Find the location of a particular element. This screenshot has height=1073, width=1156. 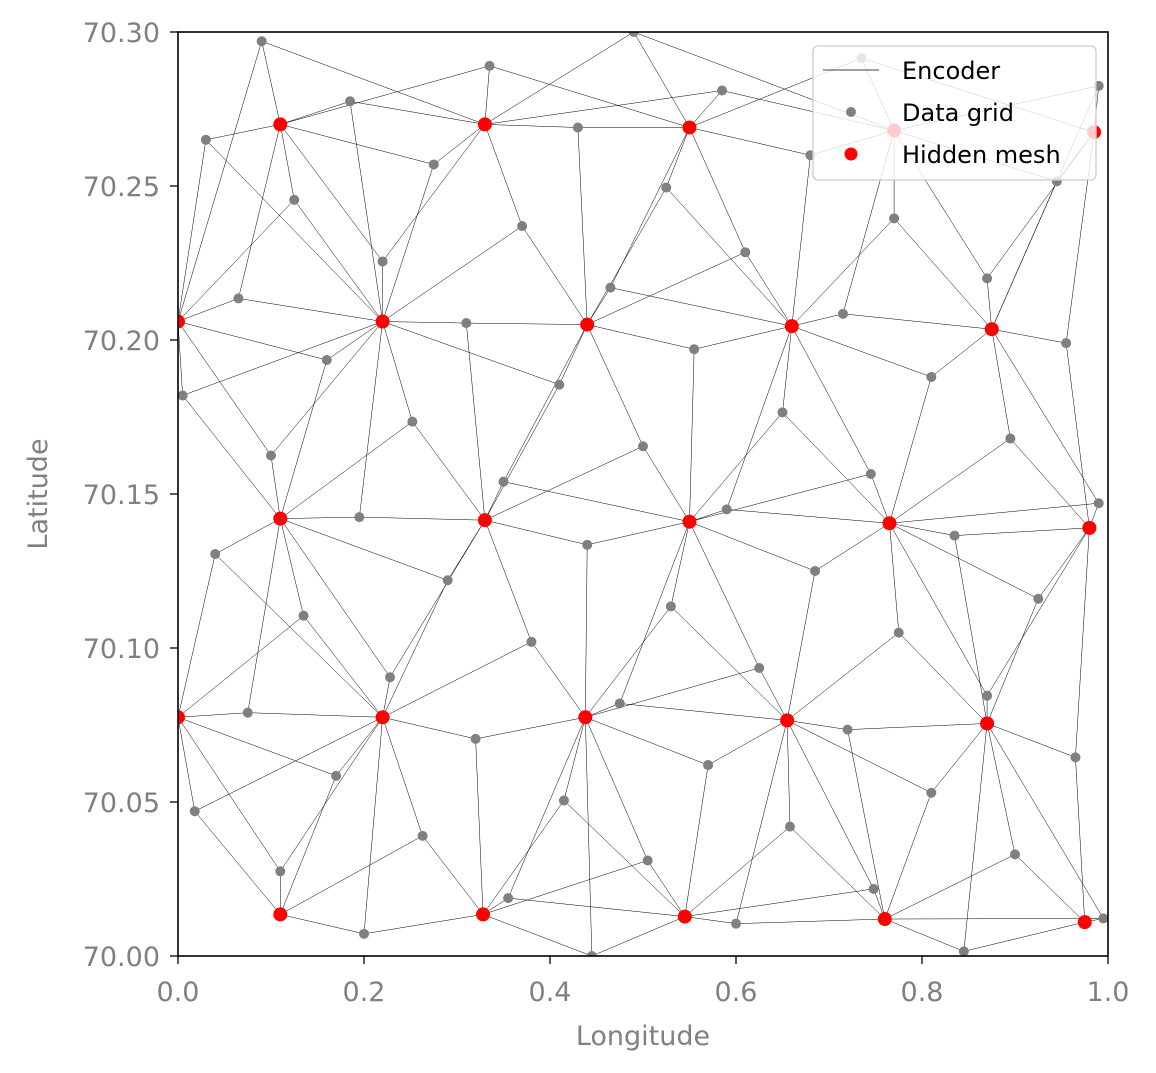

x-tick-label: 0.4 is located at coordinates (550, 992).